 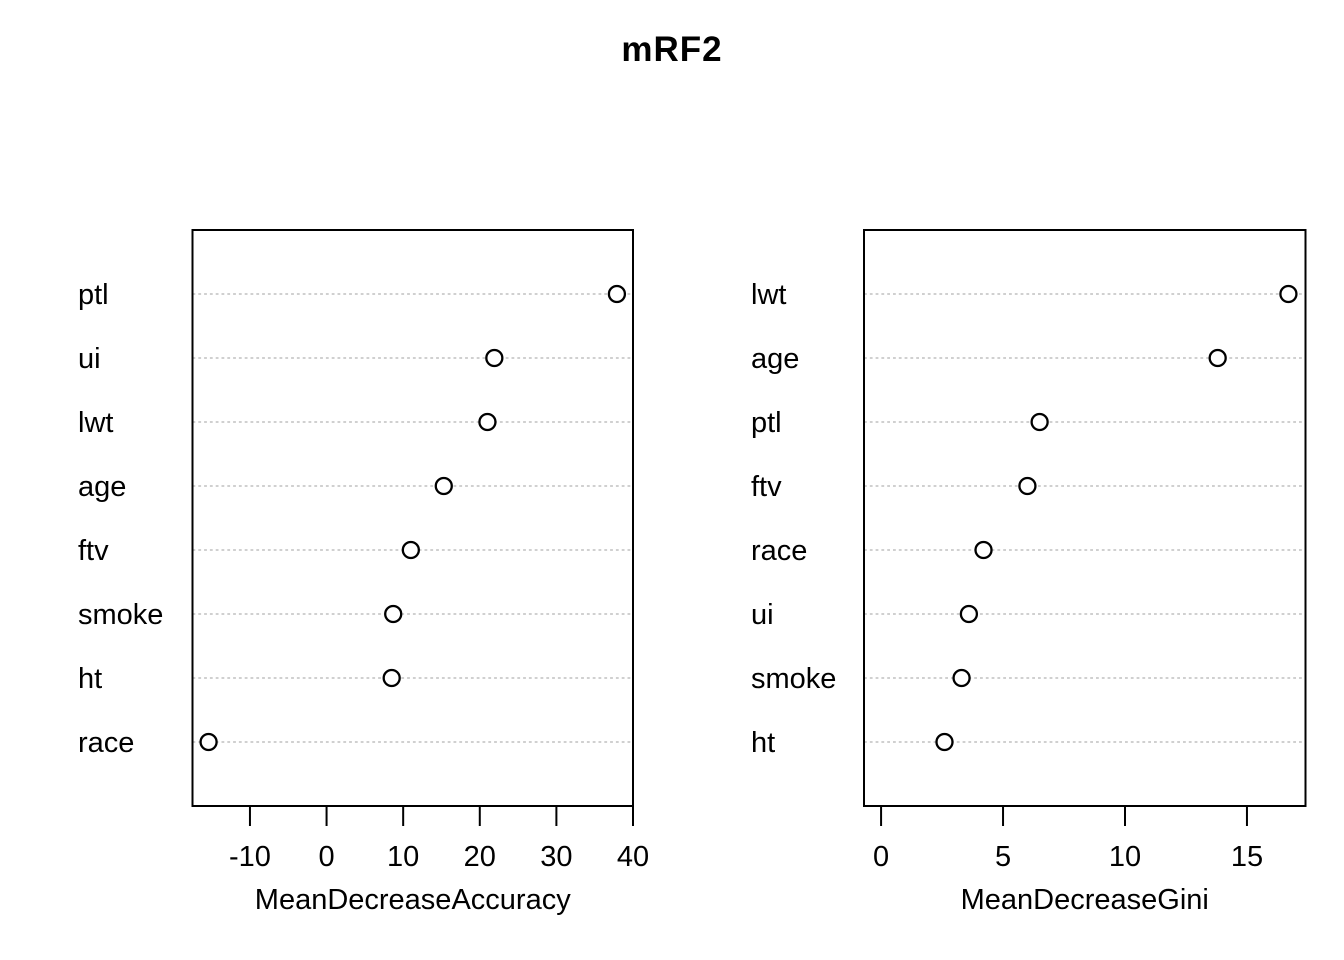 I want to click on x-tick-label: 20, so click(x=480, y=857).